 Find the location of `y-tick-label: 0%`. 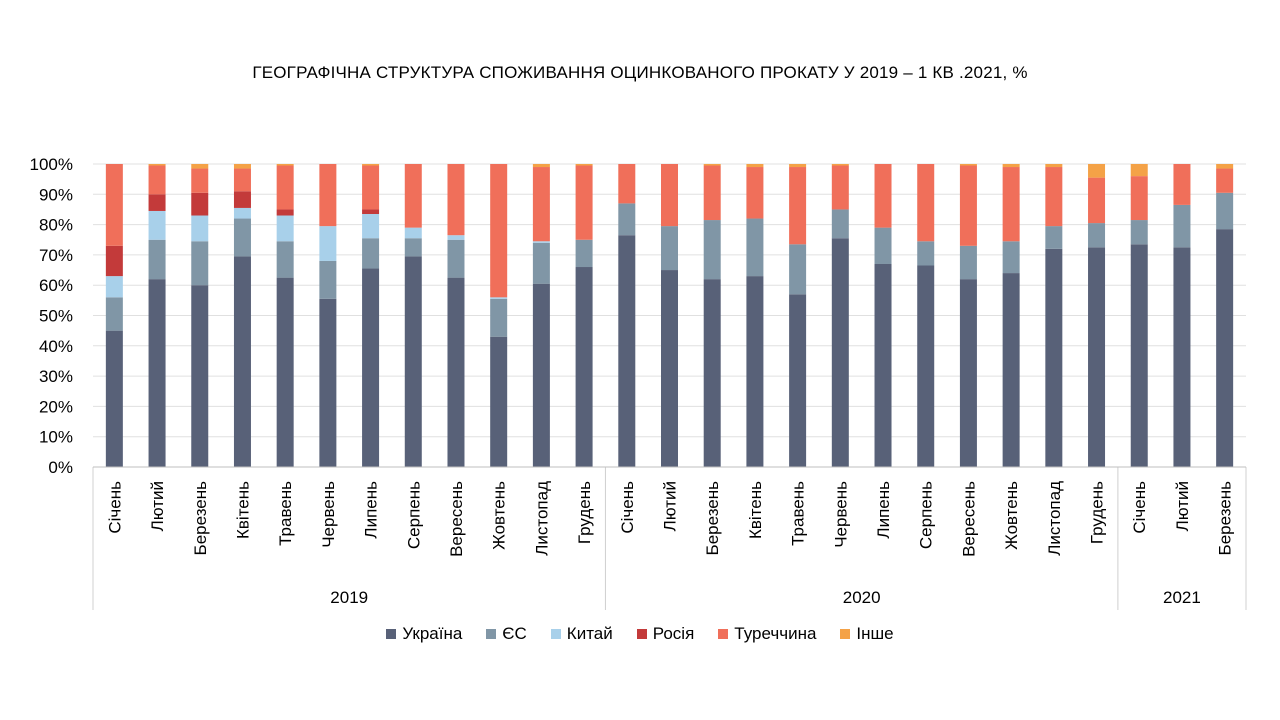

y-tick-label: 0% is located at coordinates (60, 467).